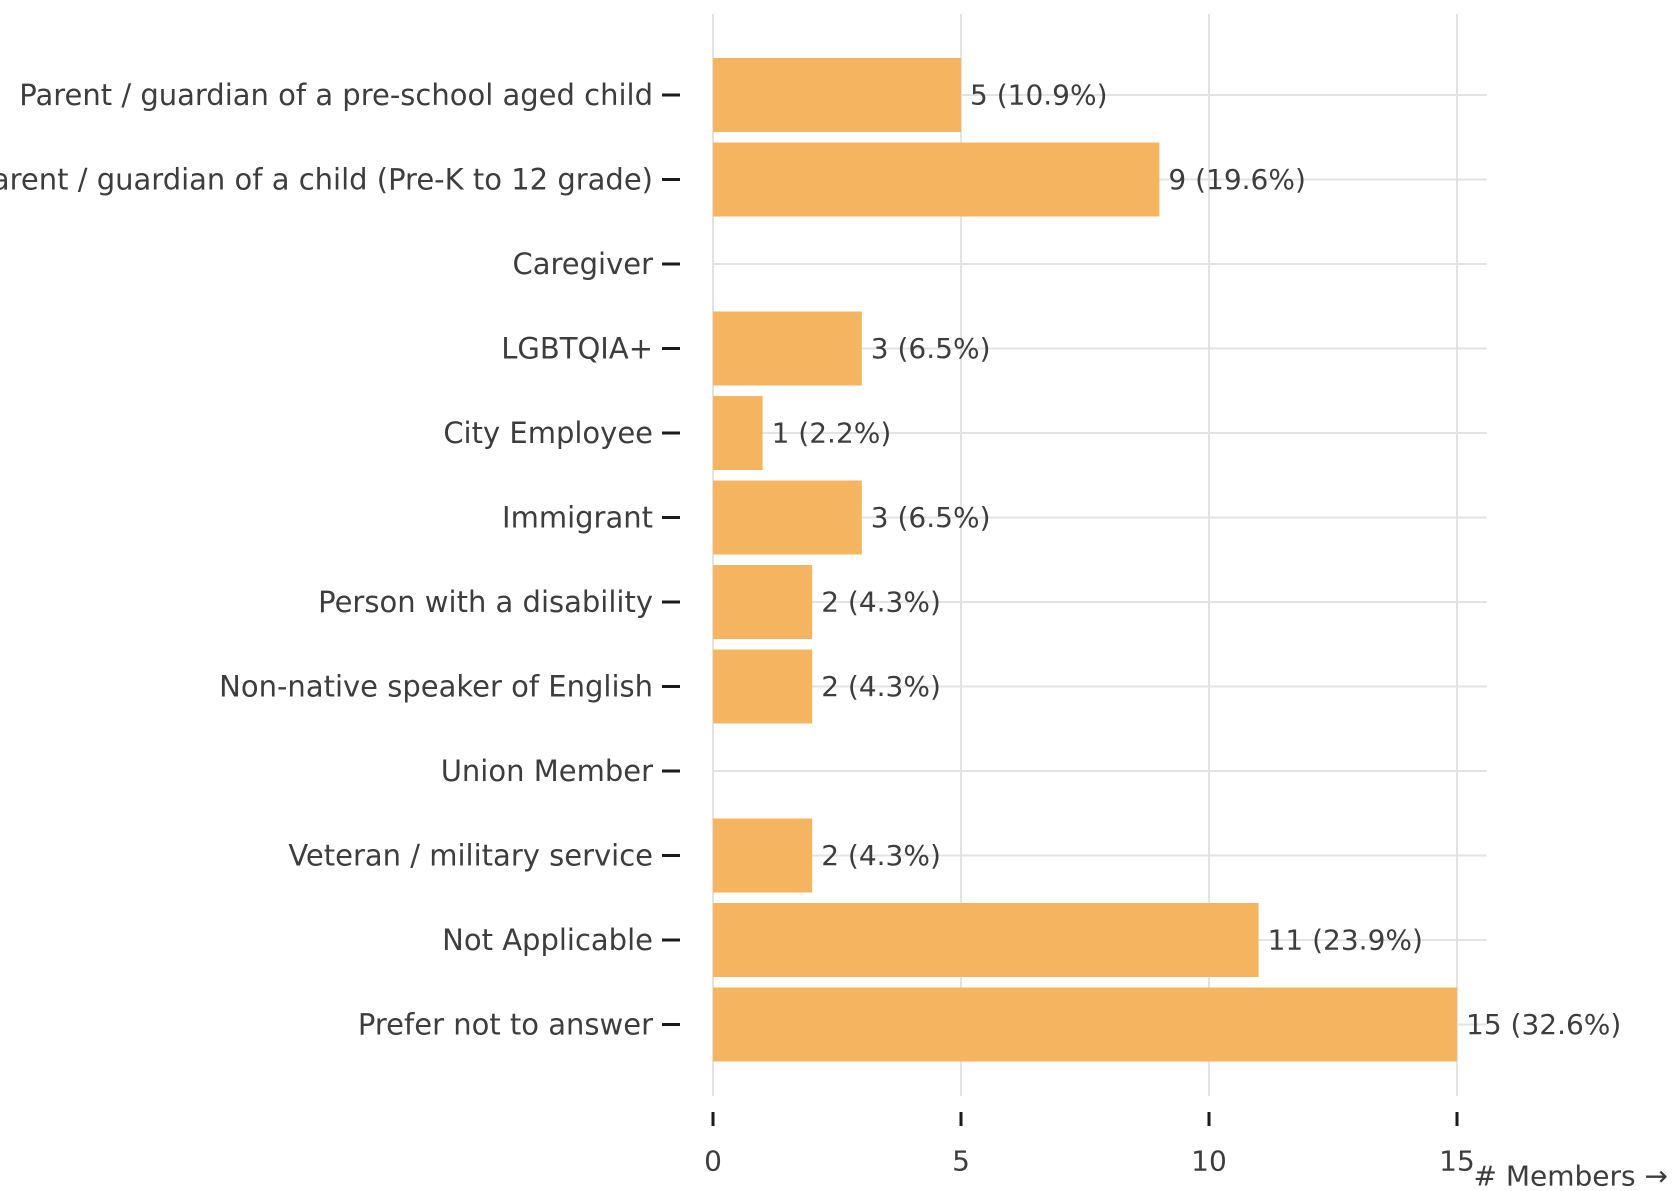 This screenshot has height=1191, width=1676. I want to click on category-label: Person with a disability, so click(485, 602).